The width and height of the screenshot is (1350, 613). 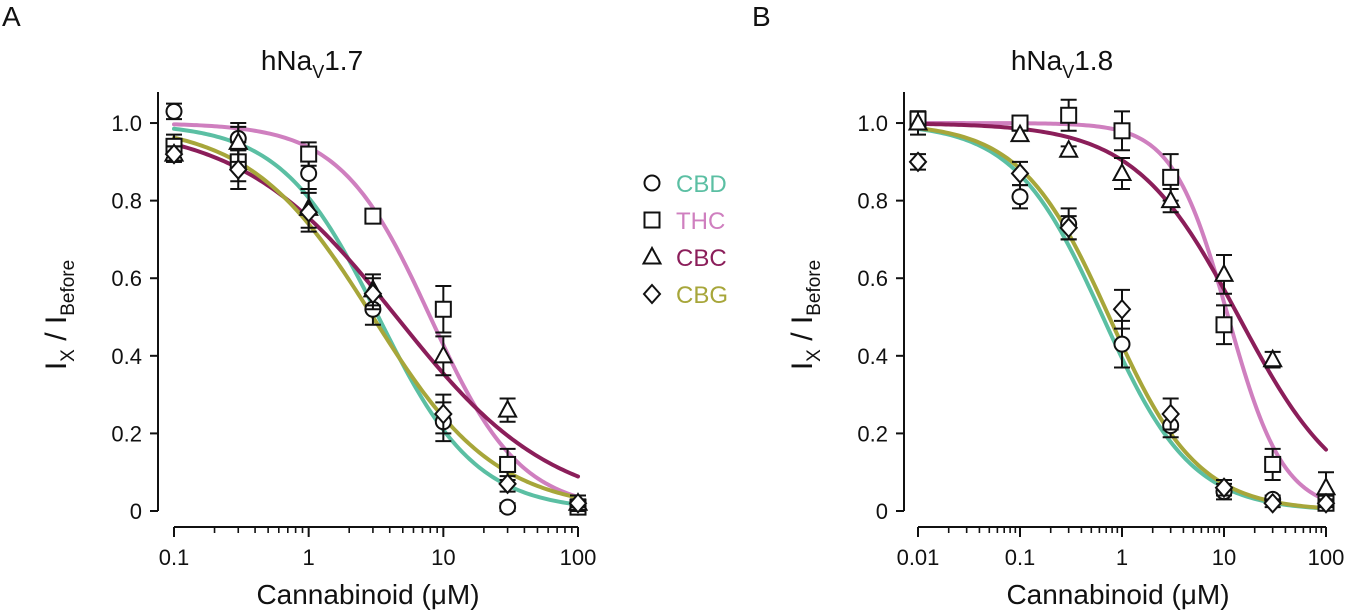 What do you see at coordinates (652, 183) in the screenshot?
I see `legend-marker-cbd` at bounding box center [652, 183].